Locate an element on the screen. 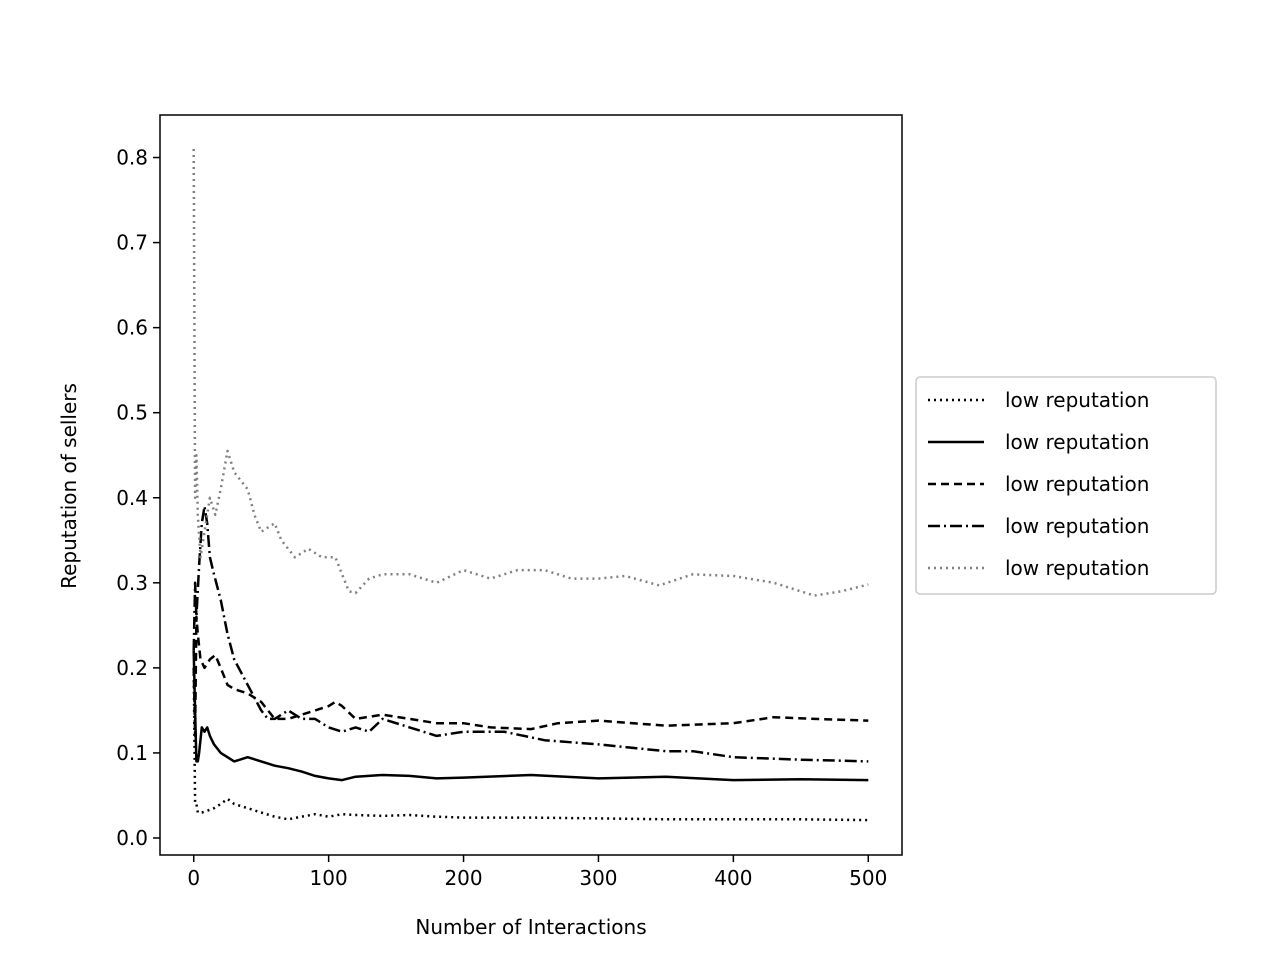 This screenshot has height=960, width=1280. x-tick-label: 0 is located at coordinates (193, 878).